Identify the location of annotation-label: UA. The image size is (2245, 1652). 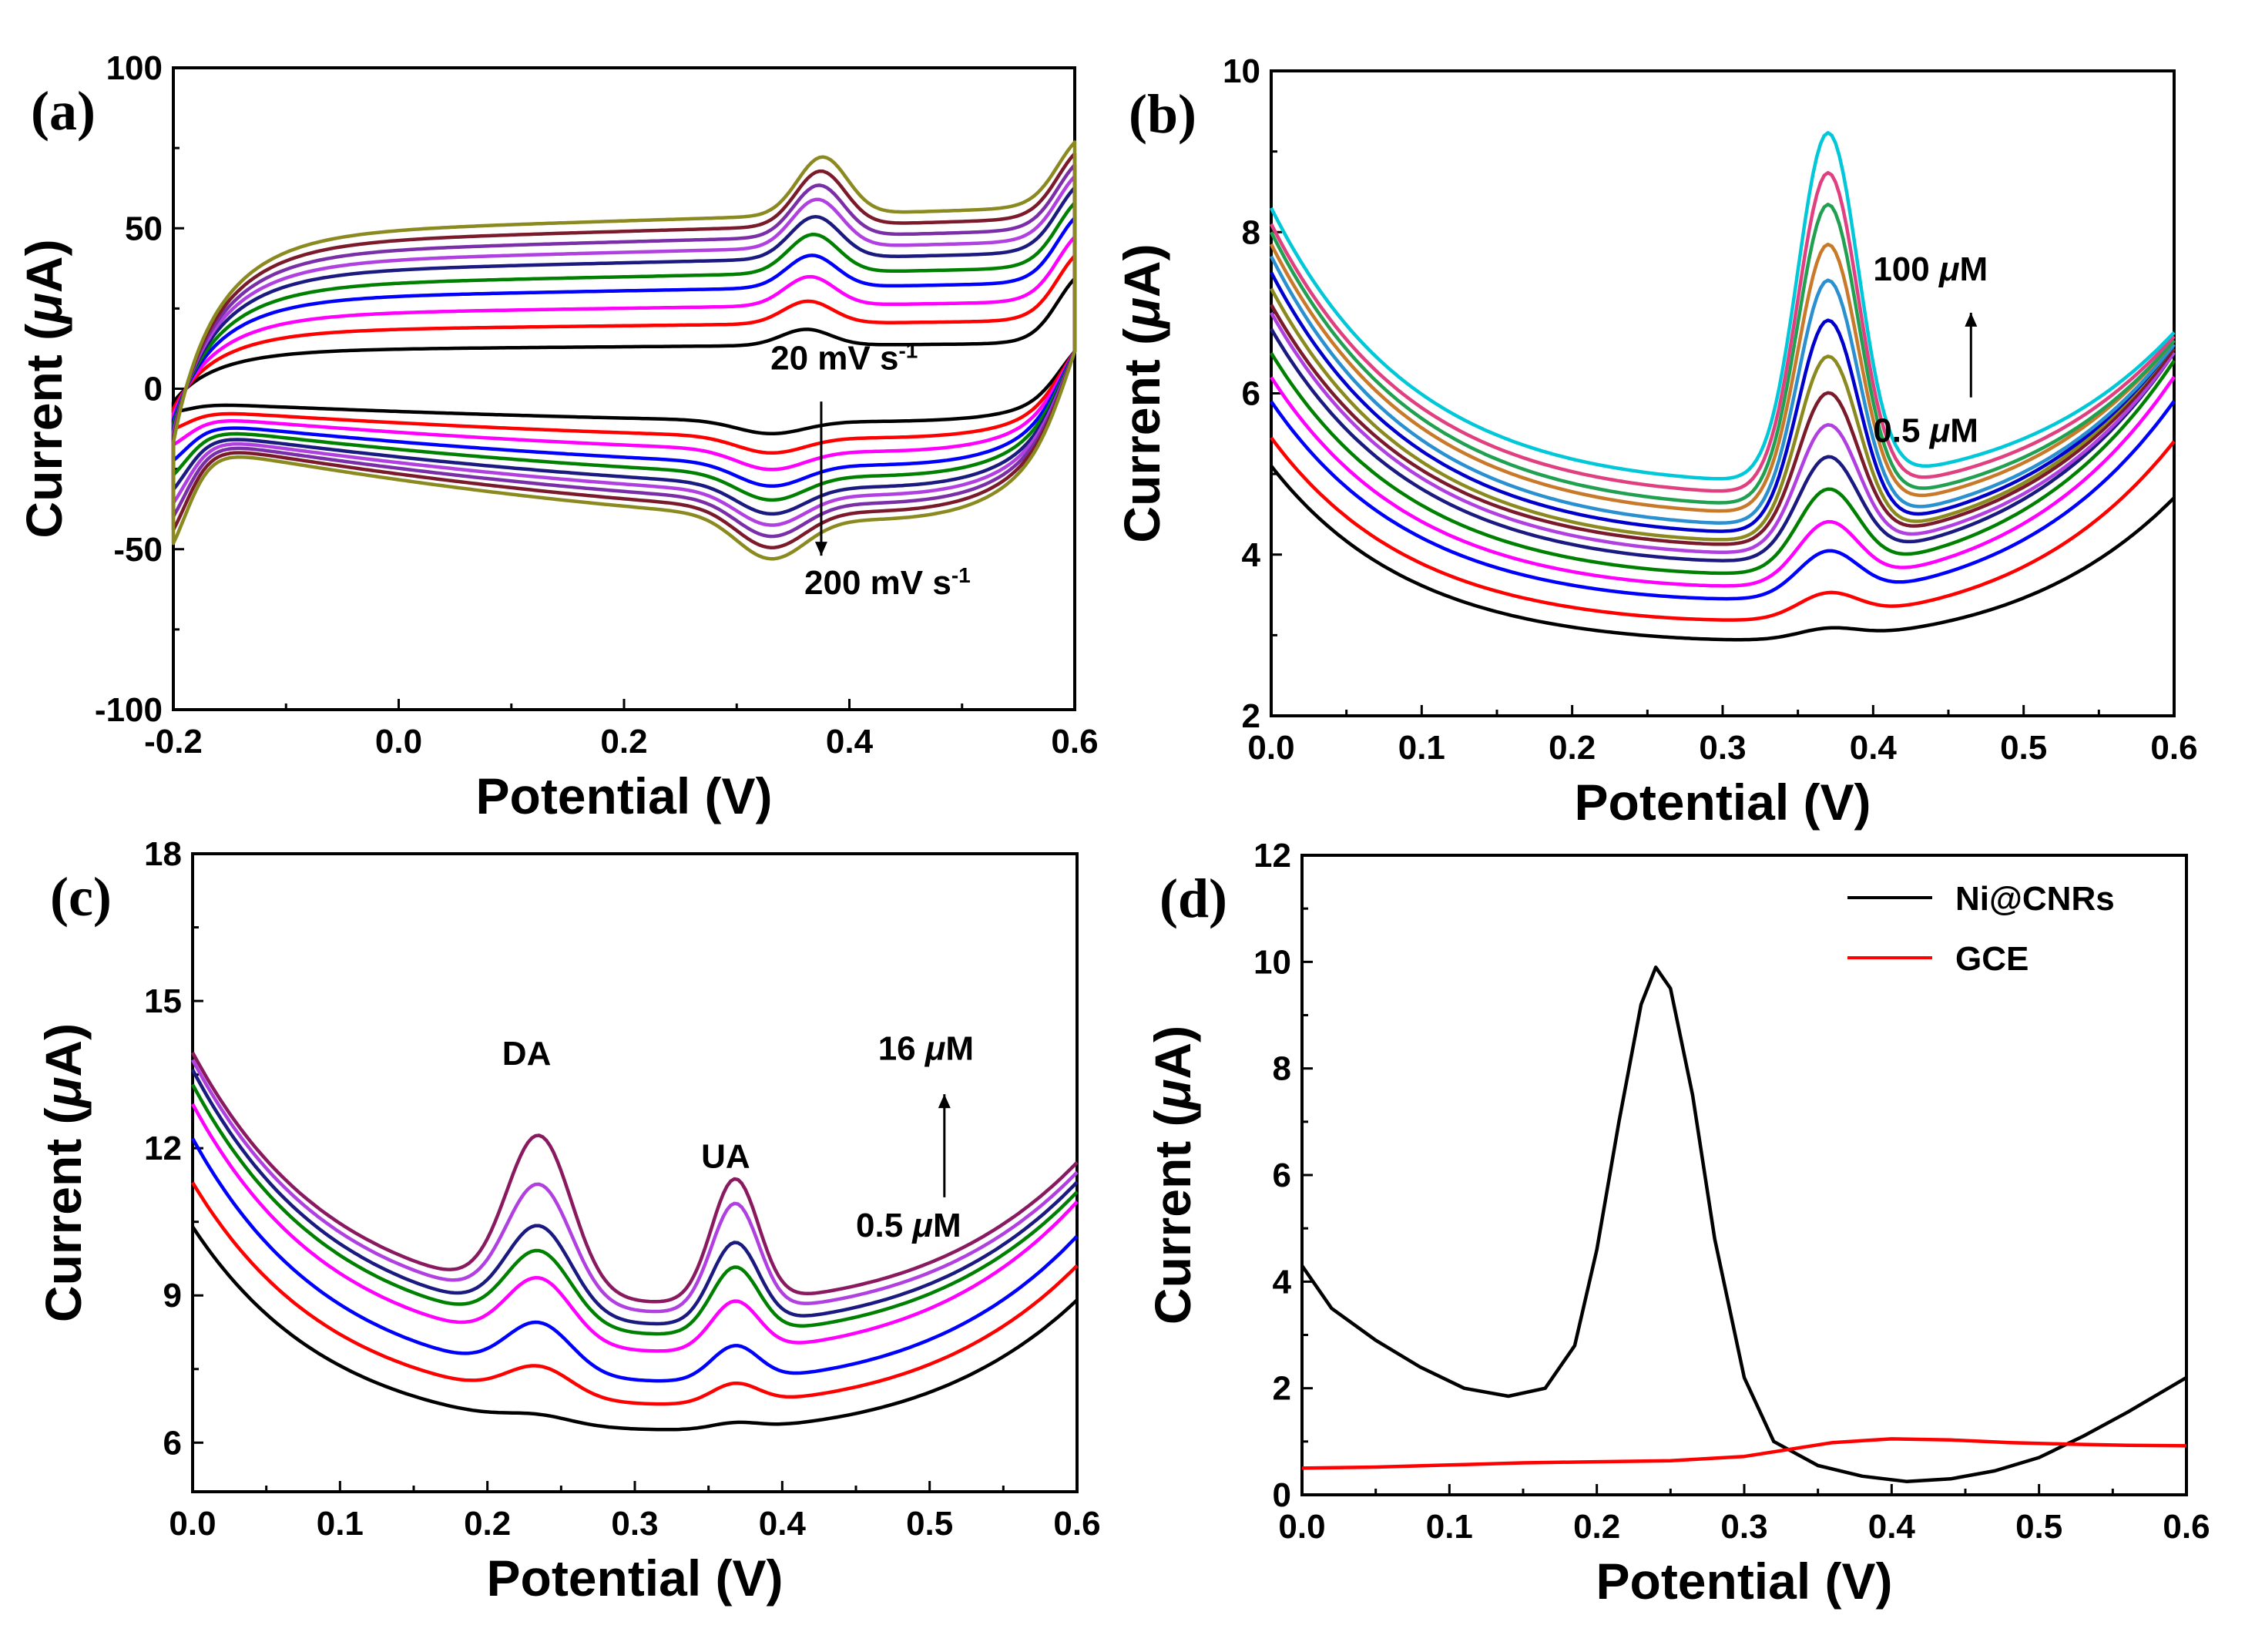
(725, 1157).